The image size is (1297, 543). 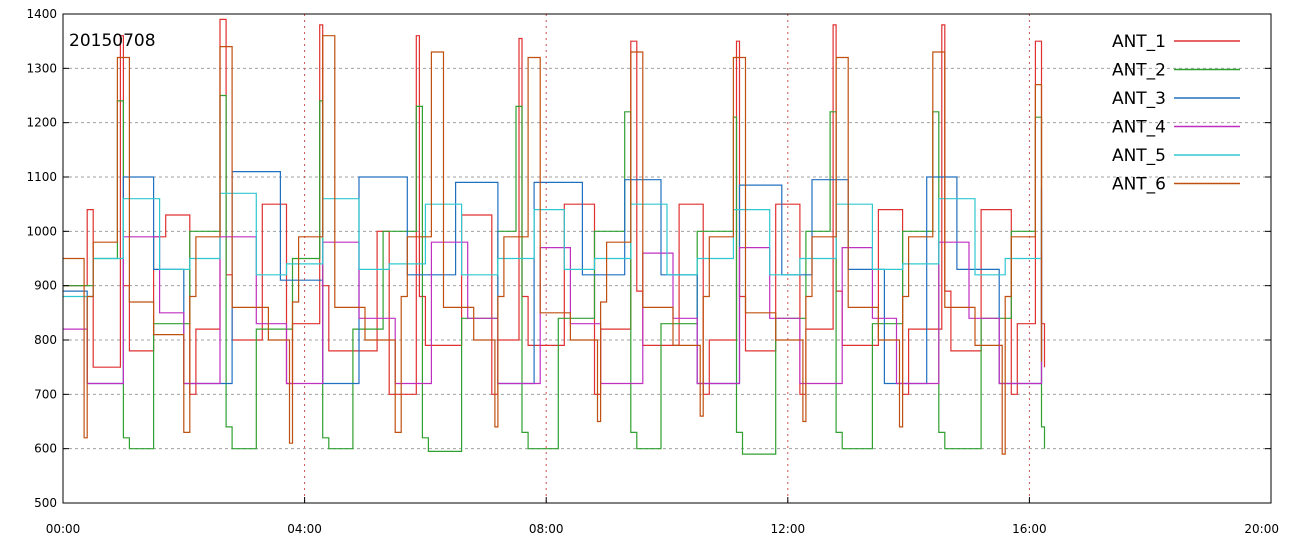 What do you see at coordinates (45, 503) in the screenshot?
I see `y-tick-label: 500` at bounding box center [45, 503].